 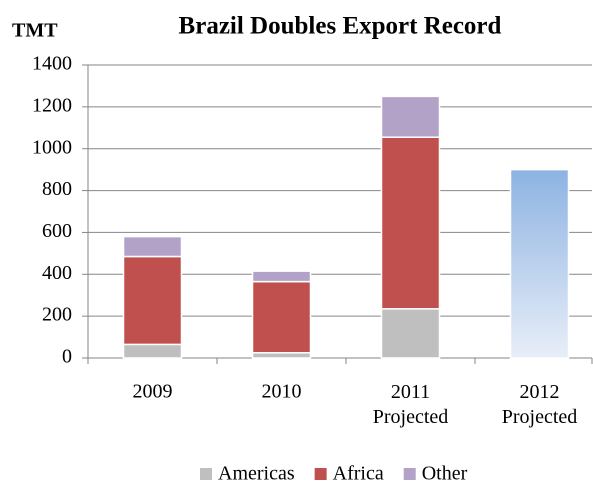 What do you see at coordinates (445, 474) in the screenshot?
I see `legend-label: Other` at bounding box center [445, 474].